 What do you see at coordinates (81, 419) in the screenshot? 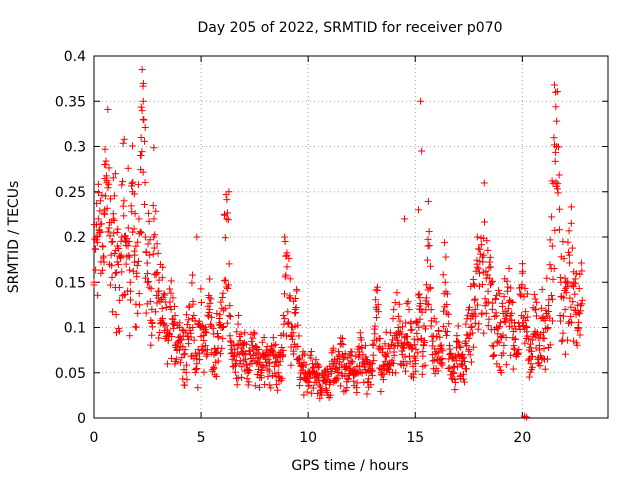
I see `y-tick-label: 0` at bounding box center [81, 419].